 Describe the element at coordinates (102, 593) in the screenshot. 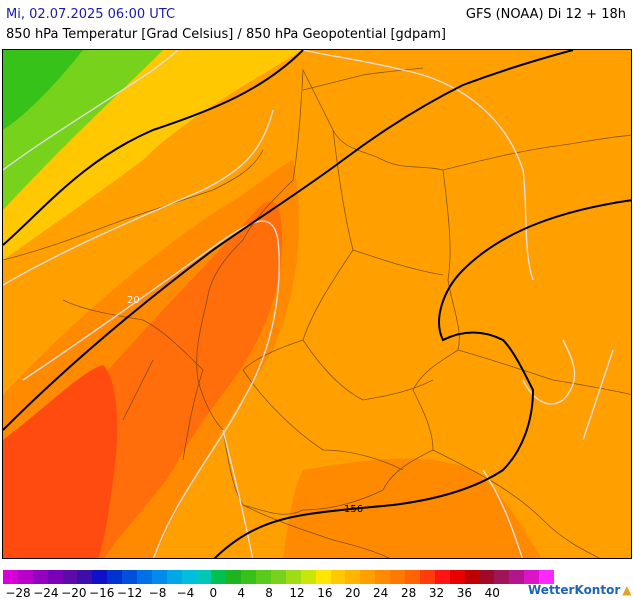

I see `scale-label: −16` at that location.